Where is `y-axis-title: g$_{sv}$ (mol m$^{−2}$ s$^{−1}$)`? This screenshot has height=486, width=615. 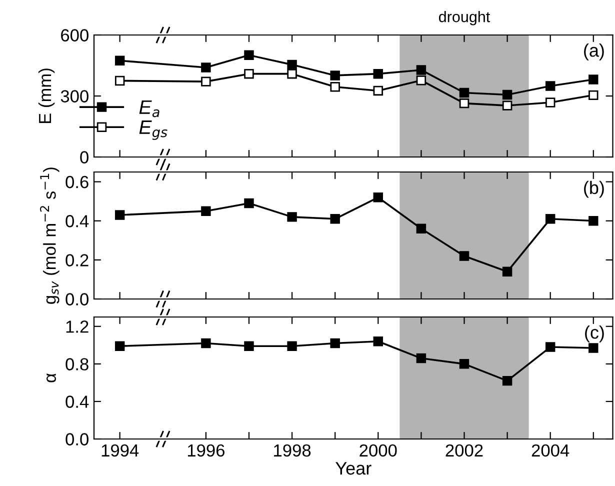 y-axis-title: g$_{sv}$ (mol m$^{−2}$ s$^{−1}$) is located at coordinates (50, 236).